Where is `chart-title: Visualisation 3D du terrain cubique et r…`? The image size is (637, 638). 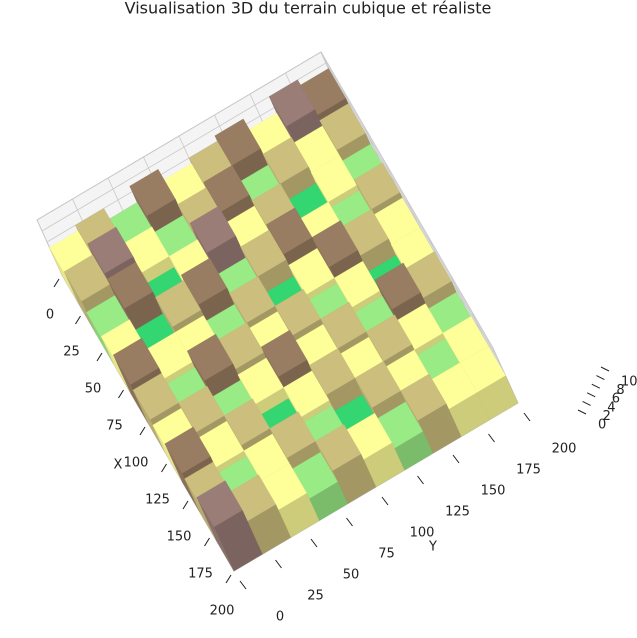 chart-title: Visualisation 3D du terrain cubique et r… is located at coordinates (308, 9).